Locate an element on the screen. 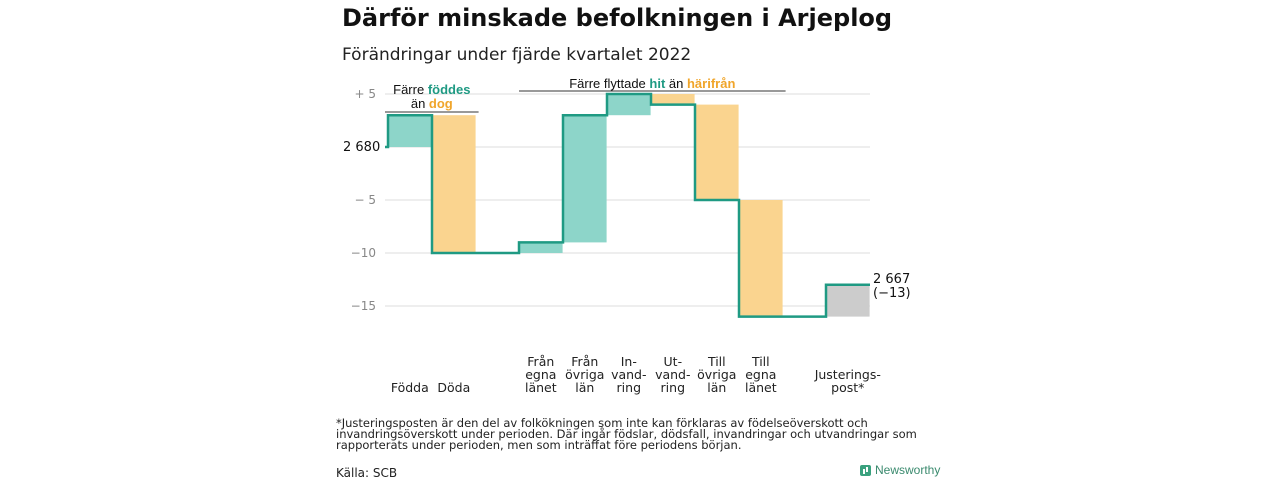 This screenshot has height=480, width=1280. annotation-text: Färre föddes is located at coordinates (431, 89).